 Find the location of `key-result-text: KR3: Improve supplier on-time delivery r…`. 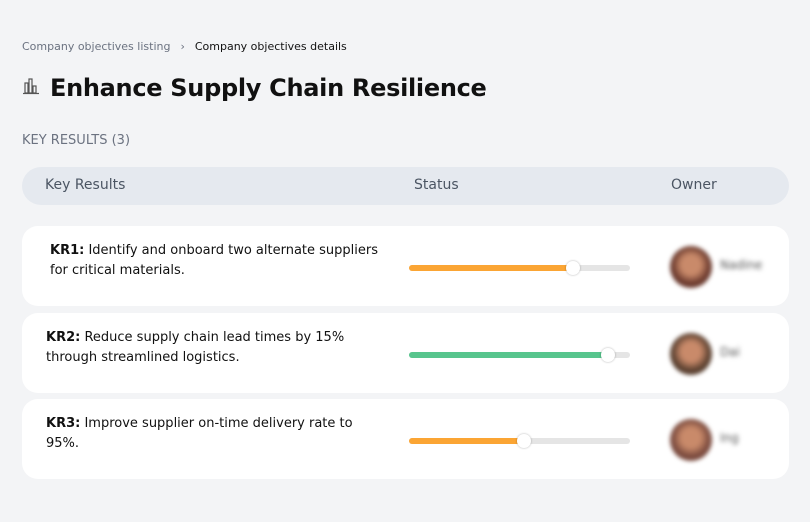

key-result-text: KR3: Improve supplier on-time delivery r… is located at coordinates (211, 434).